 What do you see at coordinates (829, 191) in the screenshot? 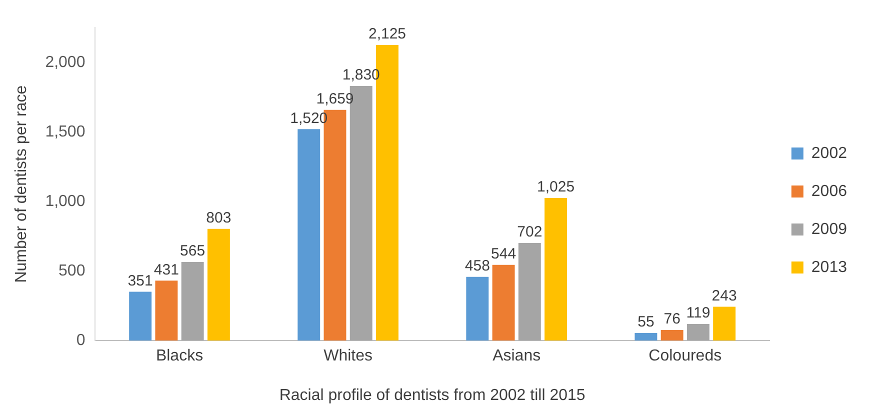
I see `legend-label: 2006` at bounding box center [829, 191].